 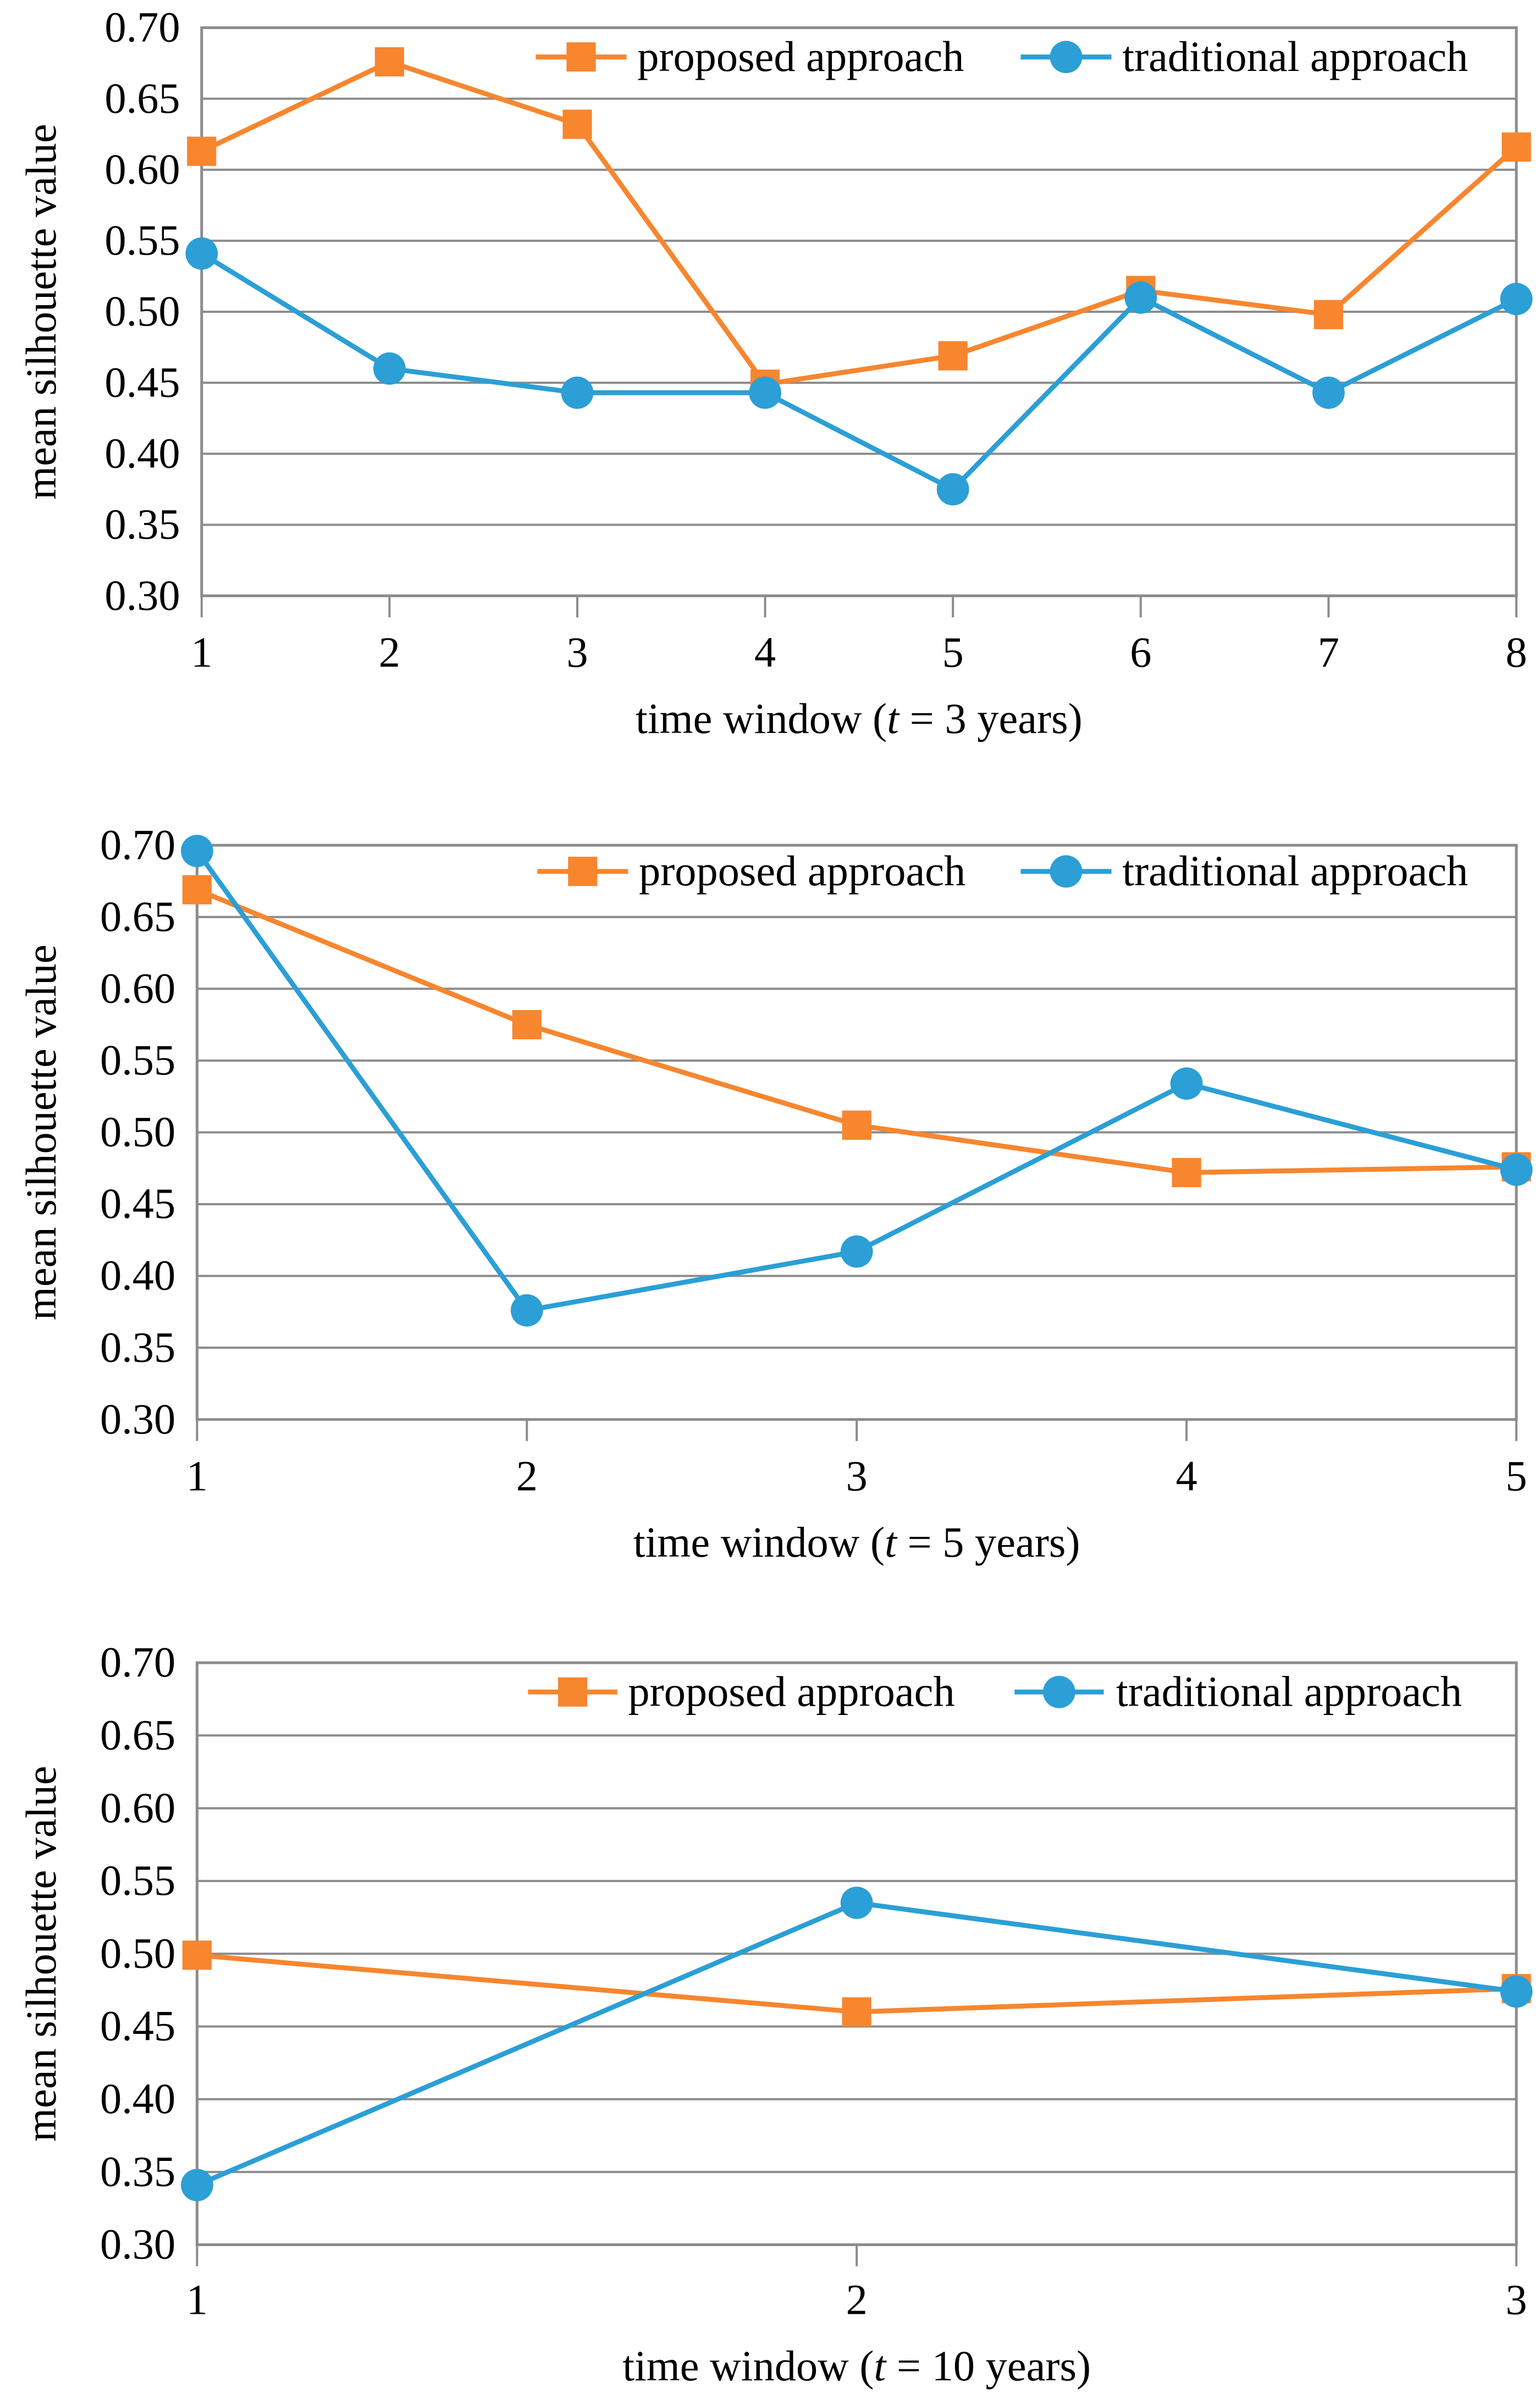 I want to click on x-axis-label: time window (t = 10 years), so click(x=856, y=2366).